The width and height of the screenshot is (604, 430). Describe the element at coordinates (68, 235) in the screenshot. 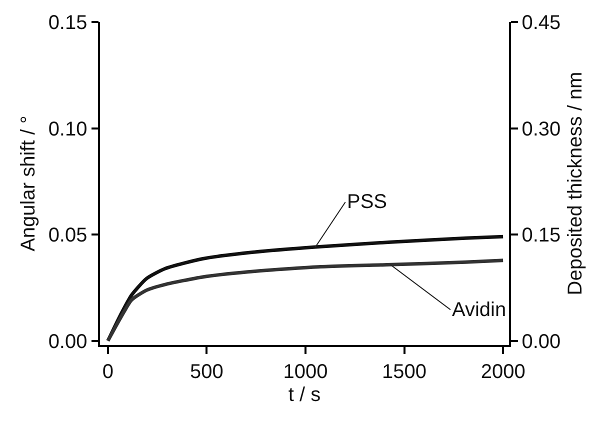

I see `y-tick-label: 0.05` at that location.